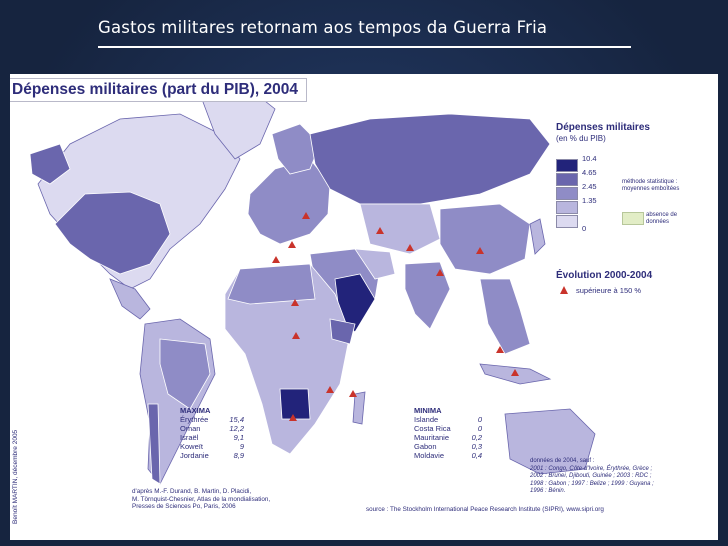 The width and height of the screenshot is (728, 546). I want to click on region-north-africa, so click(271, 284).